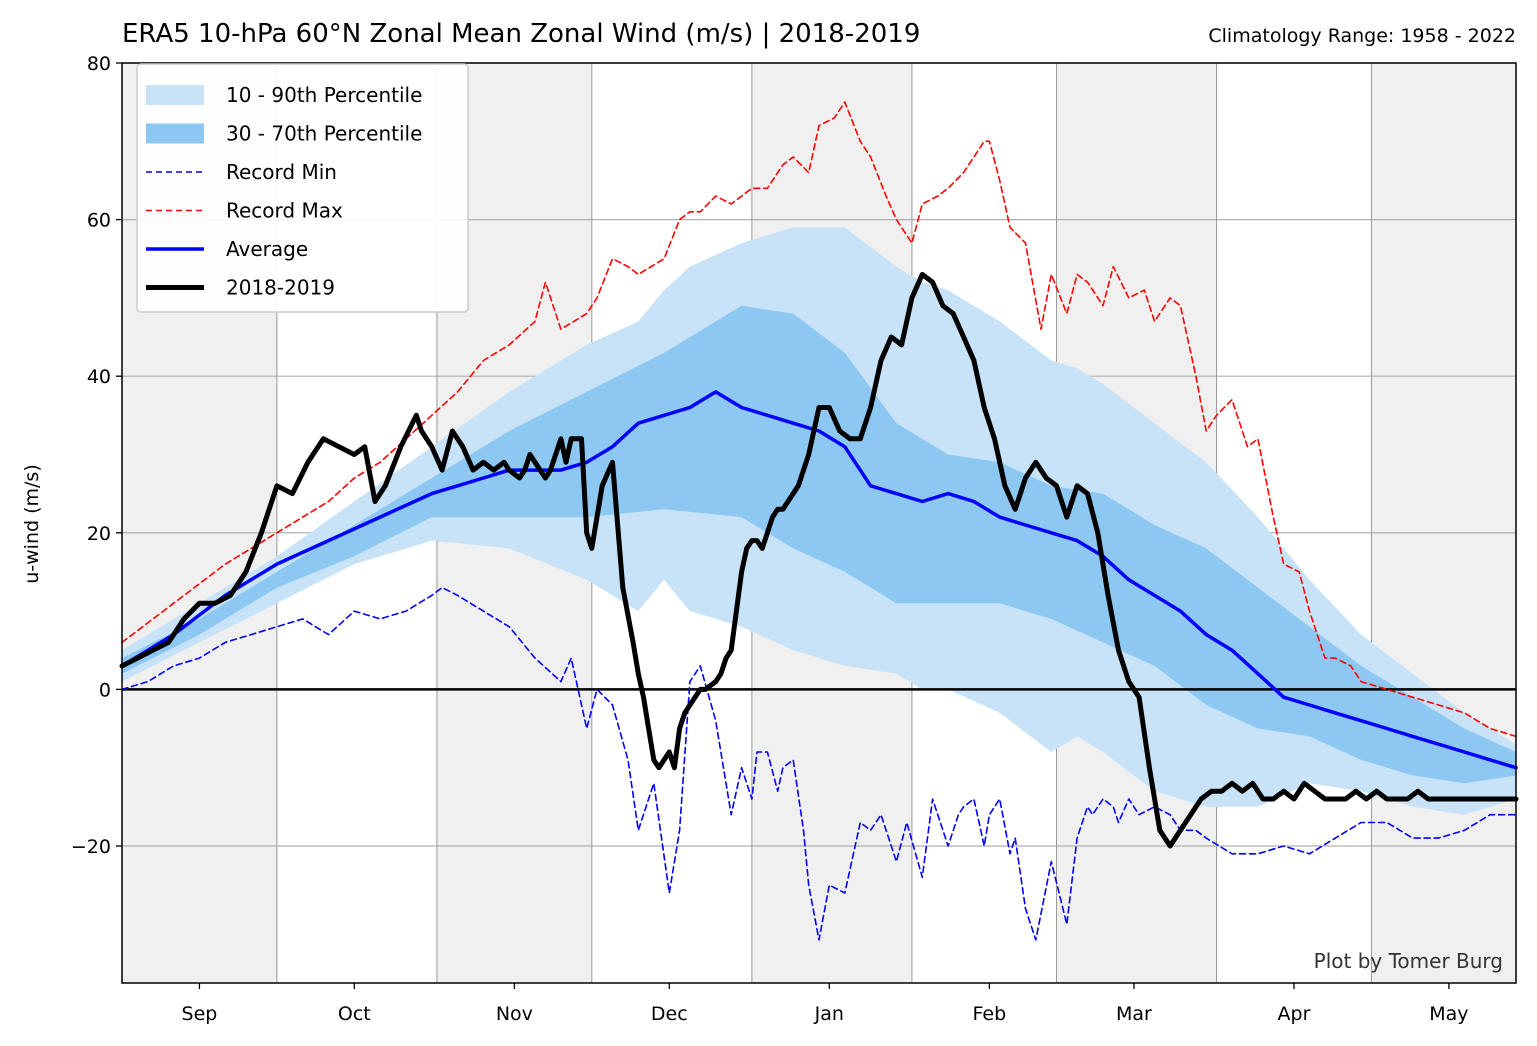 The image size is (1537, 1046). Describe the element at coordinates (99, 377) in the screenshot. I see `y-tick-label: 40` at that location.